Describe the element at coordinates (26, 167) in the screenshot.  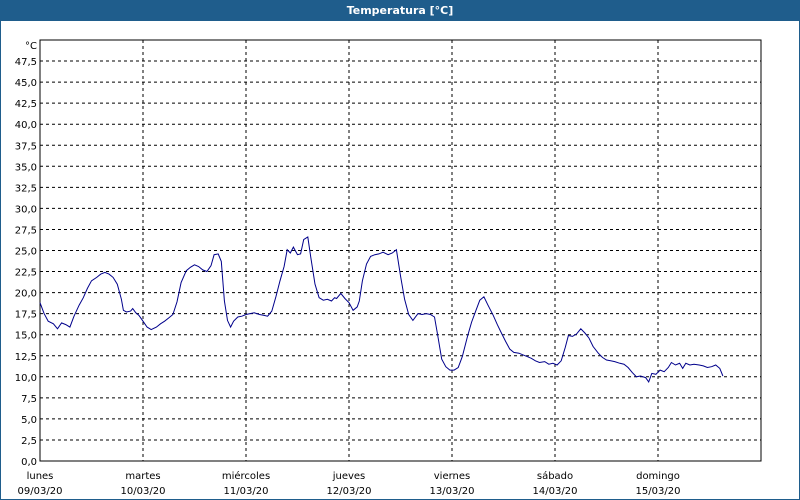
I see `y-tick-label: 35,0` at that location.